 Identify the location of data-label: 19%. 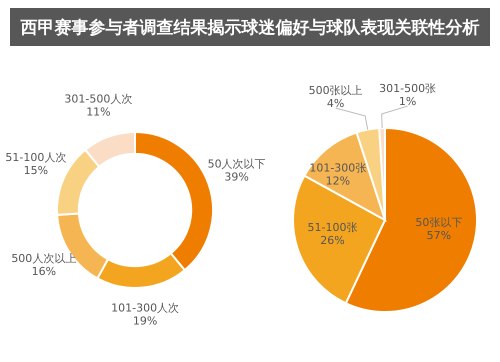
(145, 321).